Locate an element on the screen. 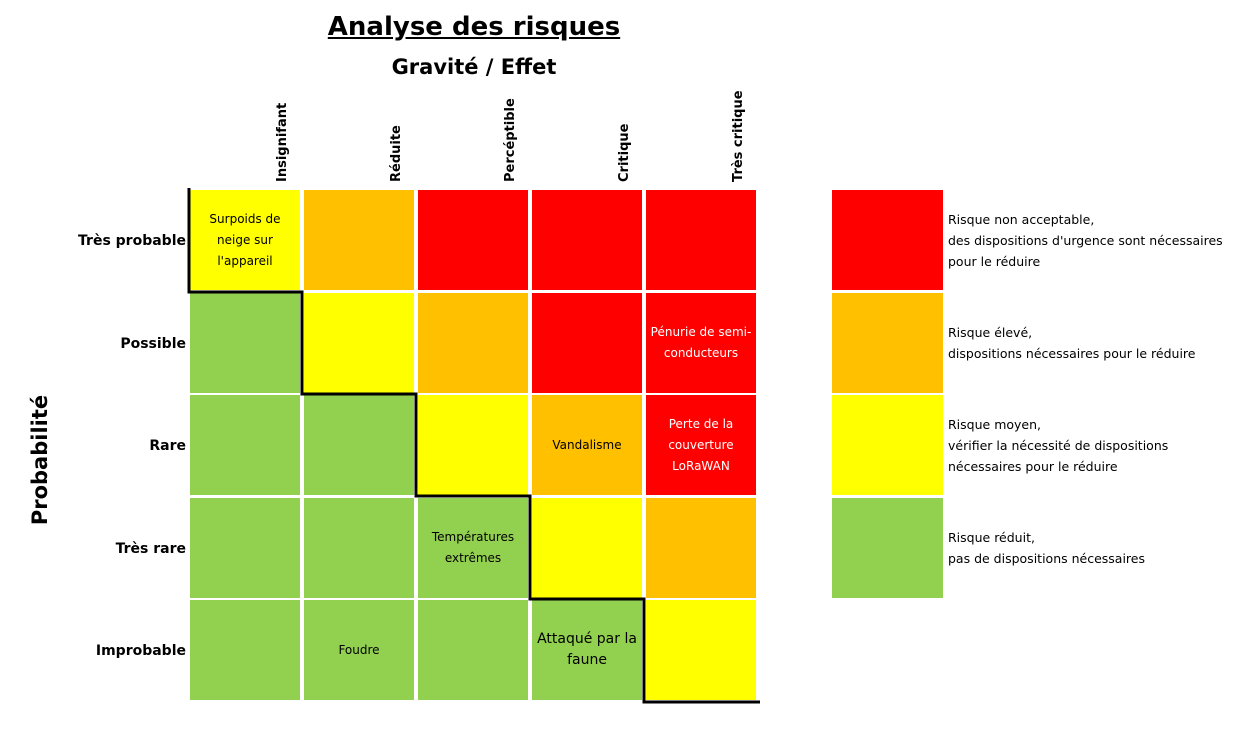 This screenshot has height=735, width=1254. legend-swatch-green is located at coordinates (887, 548).